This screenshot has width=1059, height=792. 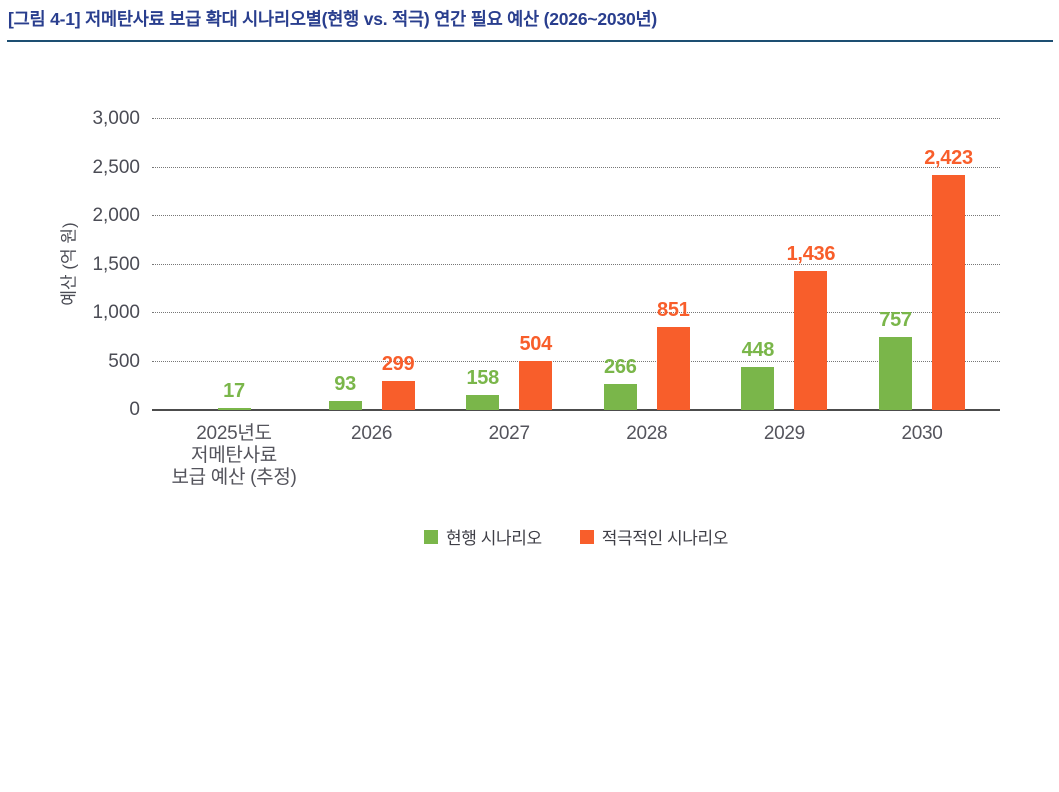 What do you see at coordinates (234, 433) in the screenshot?
I see `x-category-line: 2025년도` at bounding box center [234, 433].